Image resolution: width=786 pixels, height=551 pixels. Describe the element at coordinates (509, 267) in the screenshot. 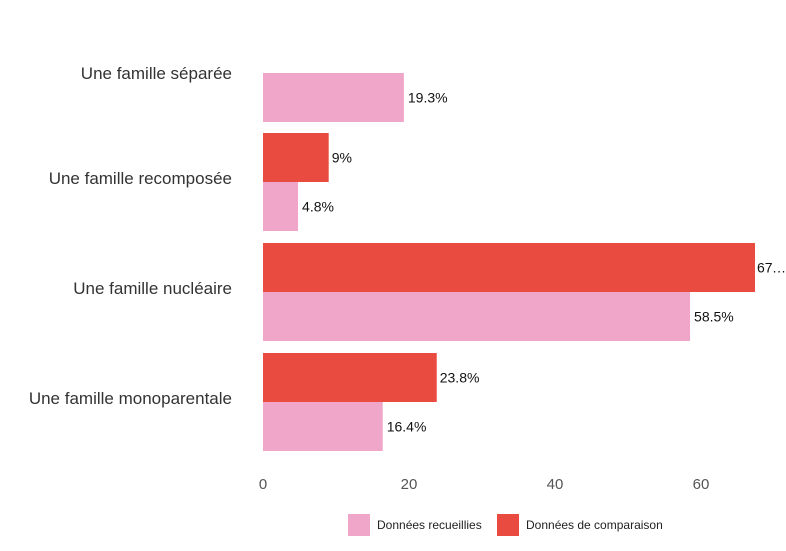

I see `bar-comparaison-une-famille-nucleaire` at that location.